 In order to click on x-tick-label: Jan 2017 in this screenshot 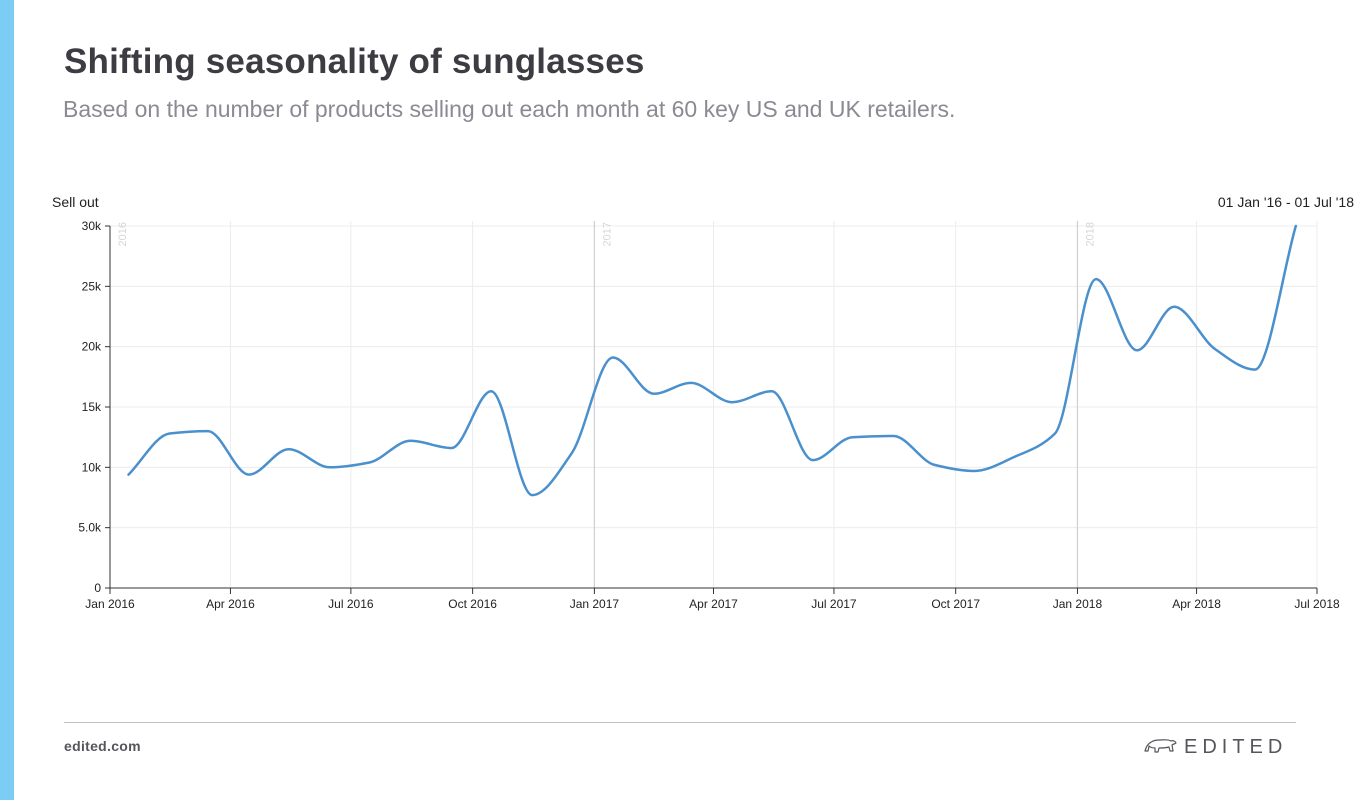, I will do `click(595, 604)`.